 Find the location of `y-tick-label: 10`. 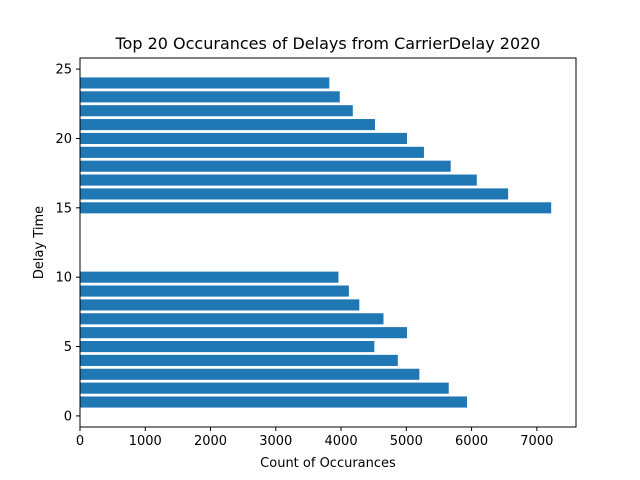

y-tick-label: 10 is located at coordinates (63, 278).